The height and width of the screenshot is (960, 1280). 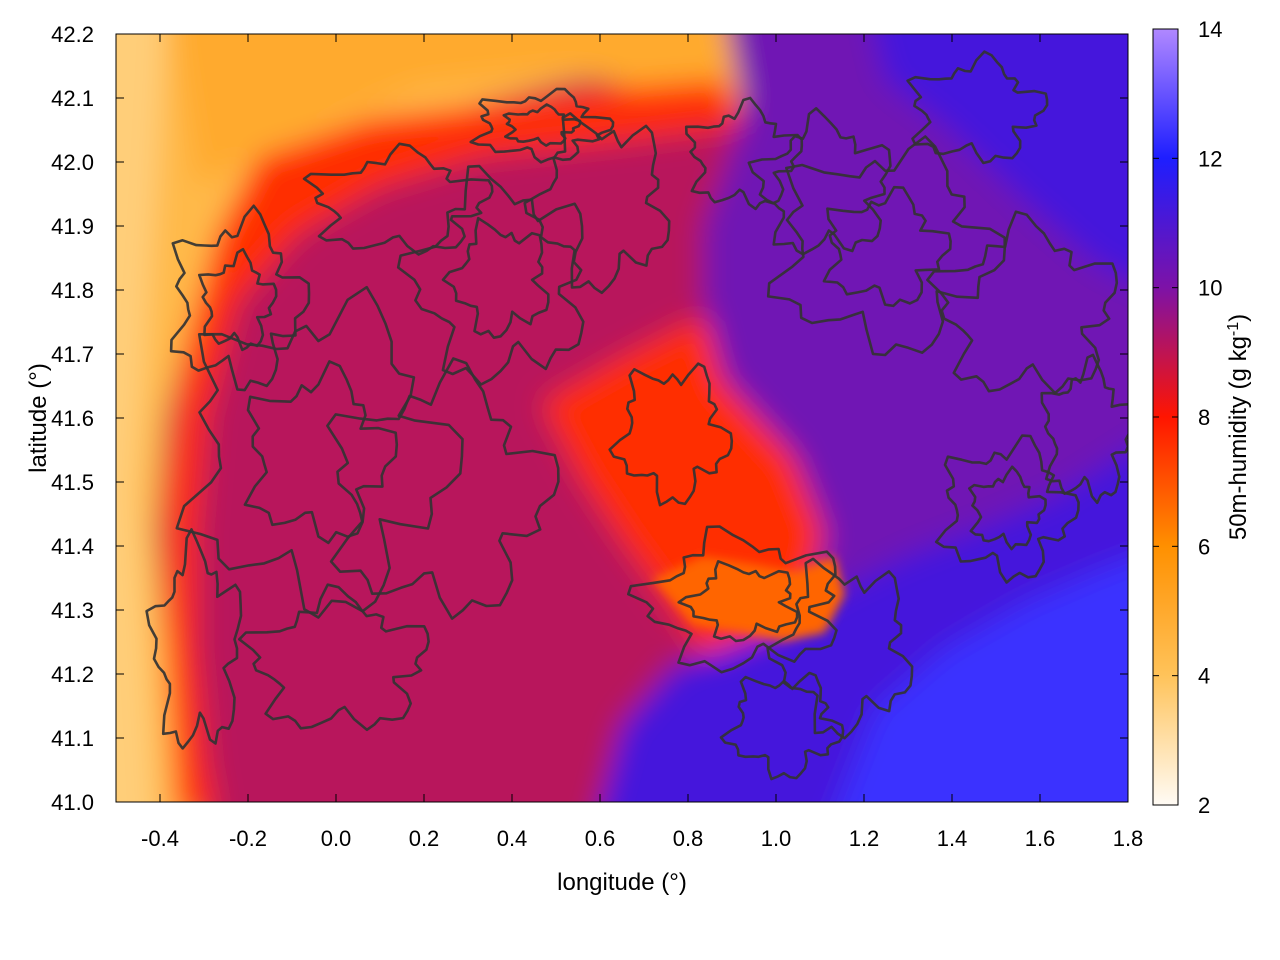 What do you see at coordinates (72, 98) in the screenshot?
I see `y-tick-label: 42.1` at bounding box center [72, 98].